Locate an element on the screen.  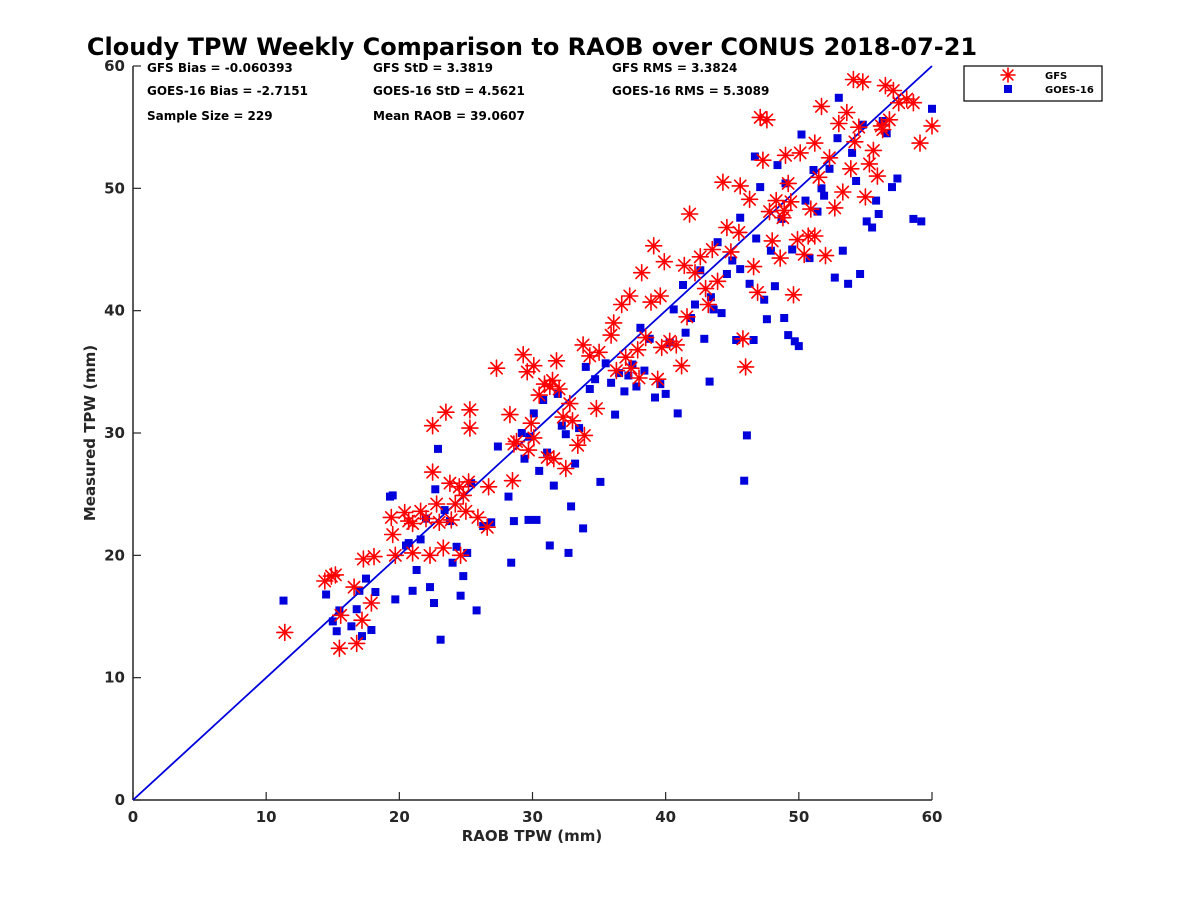
legend-box is located at coordinates (1033, 83).